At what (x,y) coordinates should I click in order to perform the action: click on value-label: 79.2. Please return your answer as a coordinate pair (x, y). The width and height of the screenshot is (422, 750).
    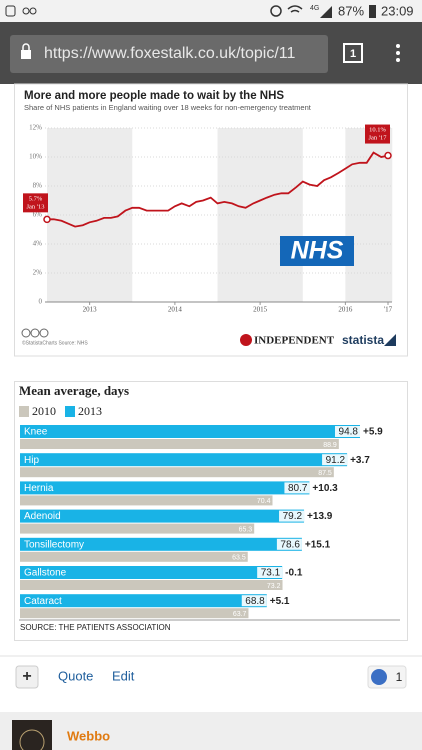
    Looking at the image, I should click on (293, 516).